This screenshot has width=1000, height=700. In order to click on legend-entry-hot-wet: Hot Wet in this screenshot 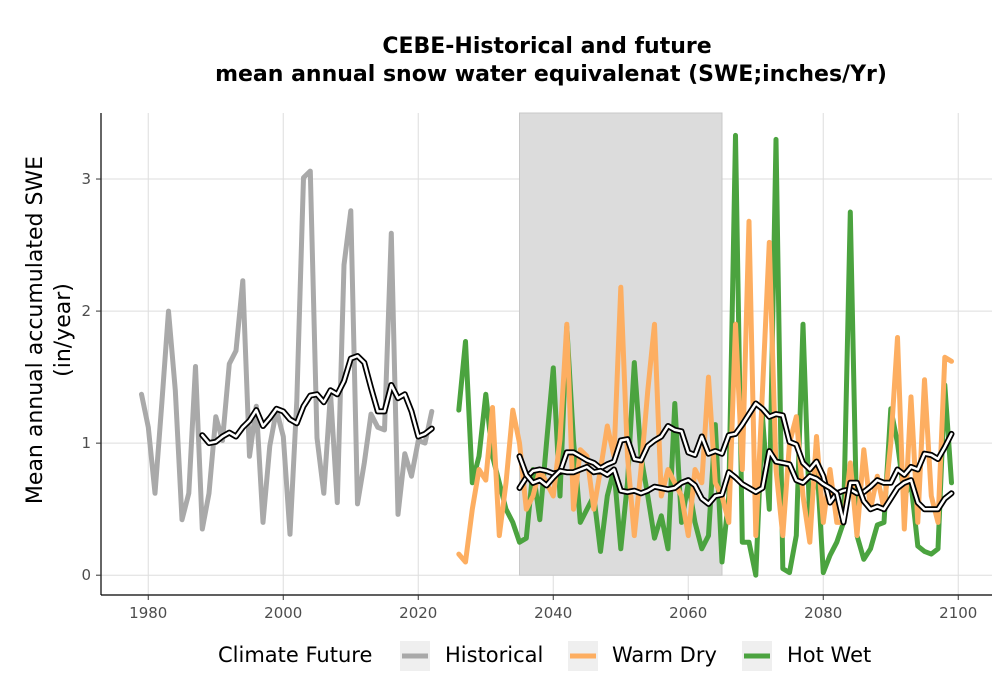, I will do `click(829, 655)`.